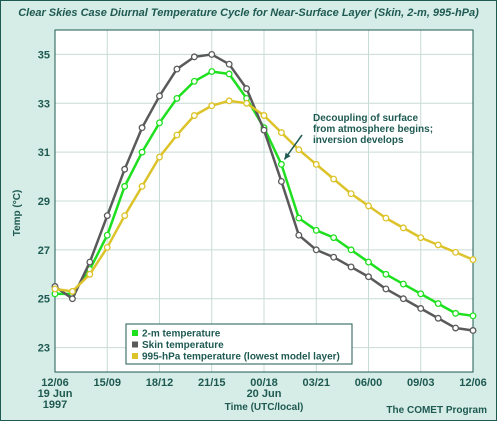 The image size is (497, 421). What do you see at coordinates (287, 156) in the screenshot?
I see `annotation-arrowhead` at bounding box center [287, 156].